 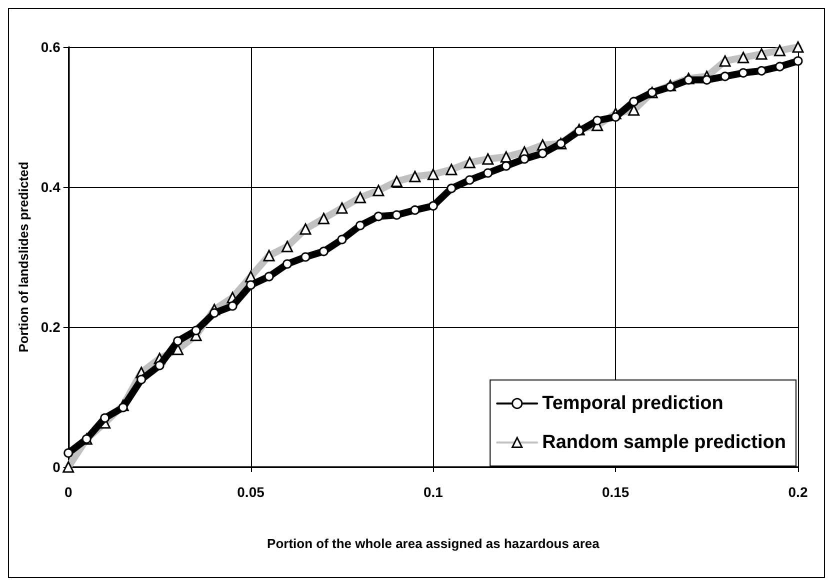 What do you see at coordinates (433, 543) in the screenshot?
I see `x-axis-title: Portion of the whole area assigned as hazardous area` at bounding box center [433, 543].